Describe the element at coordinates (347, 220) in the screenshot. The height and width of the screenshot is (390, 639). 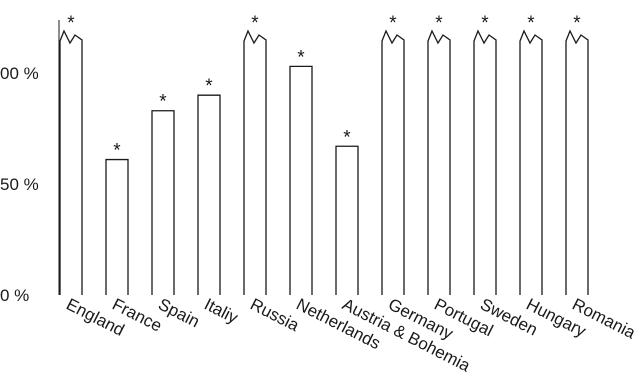
I see `bar-austria-bohemia` at that location.